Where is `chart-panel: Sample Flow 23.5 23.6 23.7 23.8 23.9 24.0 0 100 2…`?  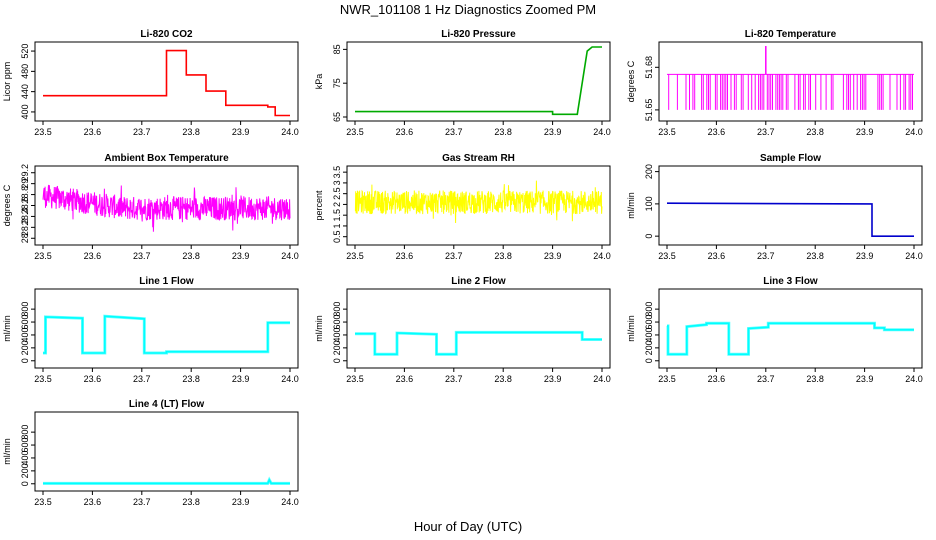 chart-panel: Sample Flow 23.5 23.6 23.7 23.8 23.9 24.0 0 100 2… is located at coordinates (774, 207).